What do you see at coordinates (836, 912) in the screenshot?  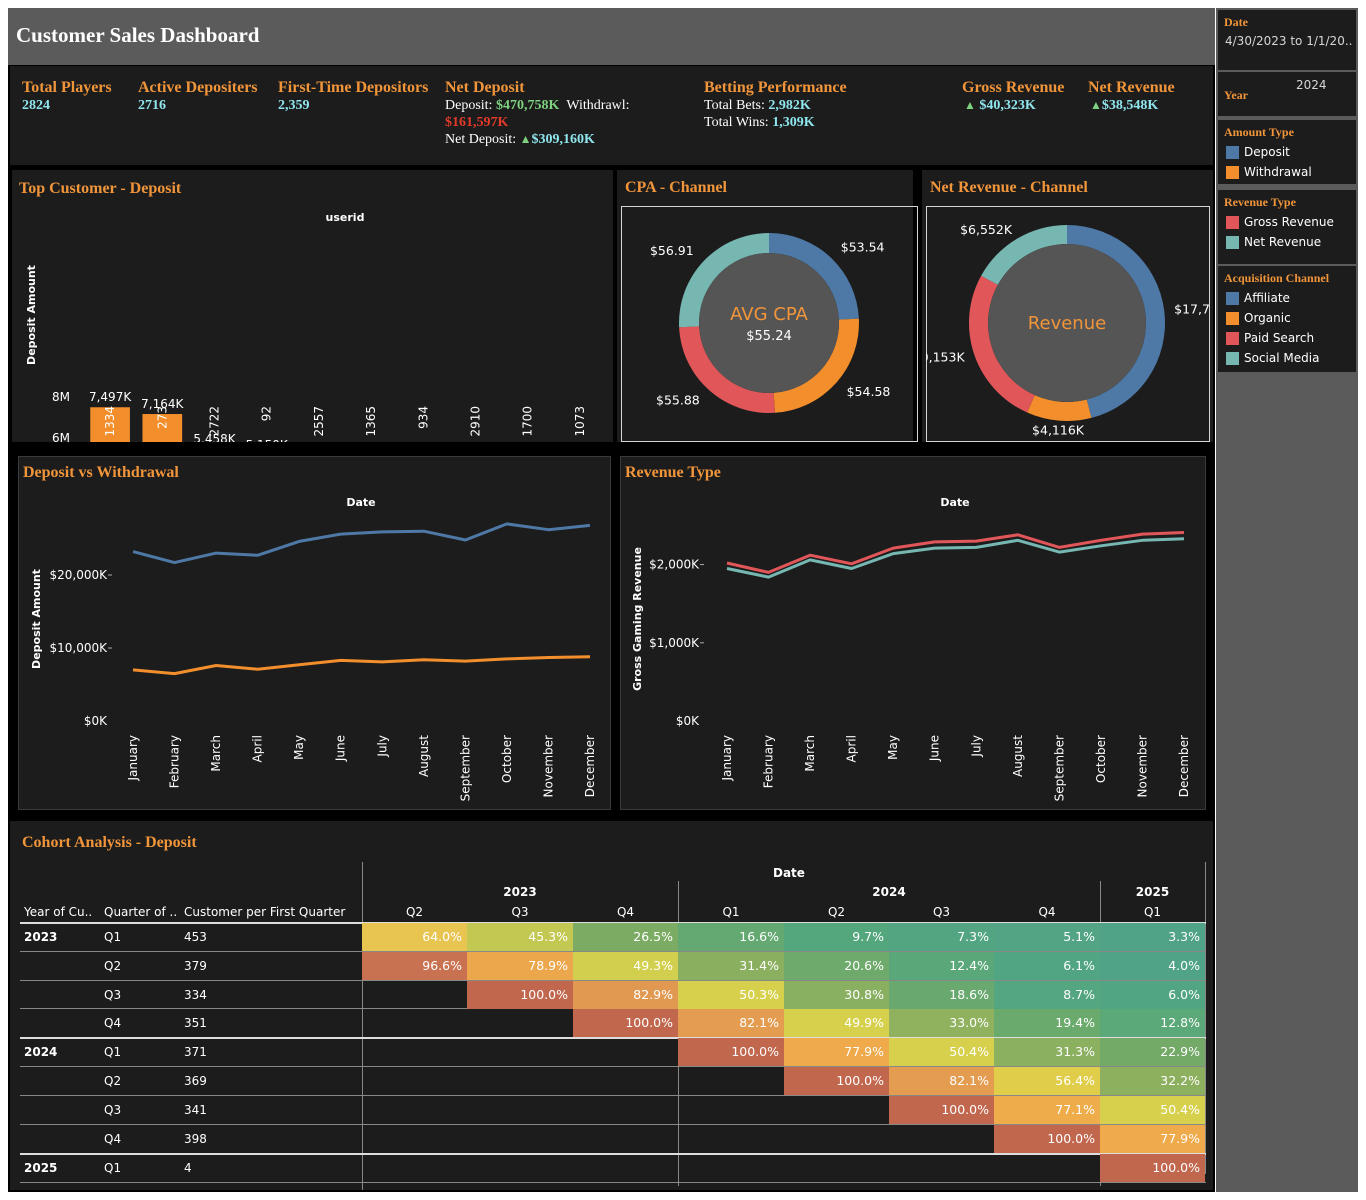 I see `cohort-quarter-header: Q2` at bounding box center [836, 912].